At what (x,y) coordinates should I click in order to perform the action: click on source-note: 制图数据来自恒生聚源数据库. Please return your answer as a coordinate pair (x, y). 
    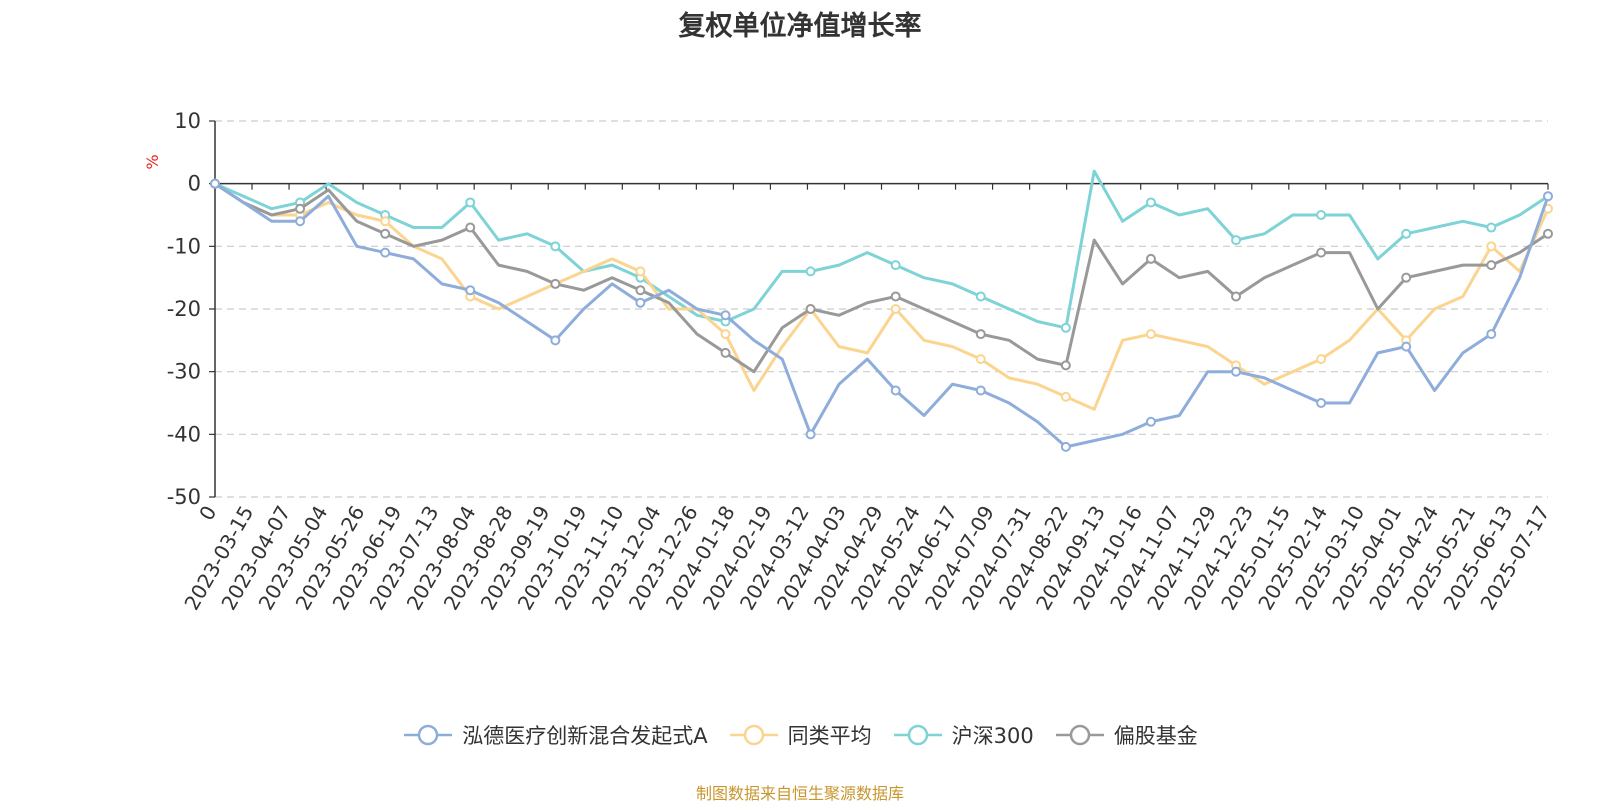
    Looking at the image, I should click on (799, 793).